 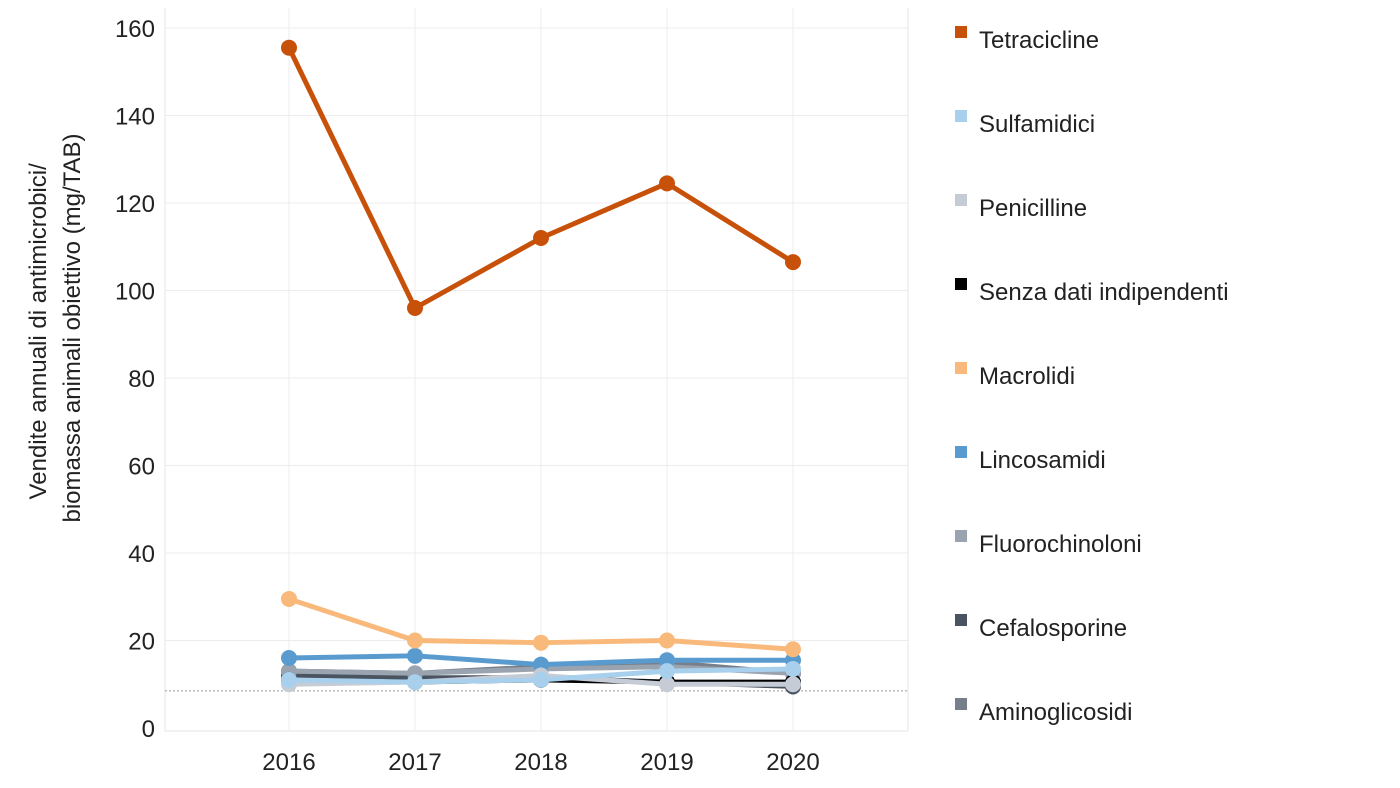 What do you see at coordinates (148, 729) in the screenshot?
I see `y-tick-label: 0` at bounding box center [148, 729].